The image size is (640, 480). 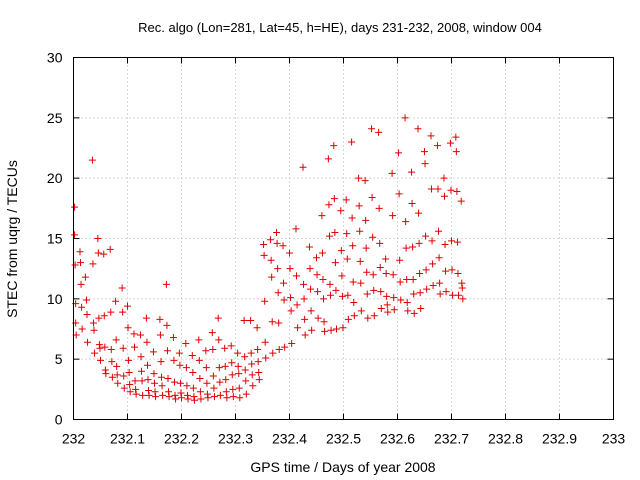 I want to click on x-tick-label: 232.9, so click(x=559, y=439).